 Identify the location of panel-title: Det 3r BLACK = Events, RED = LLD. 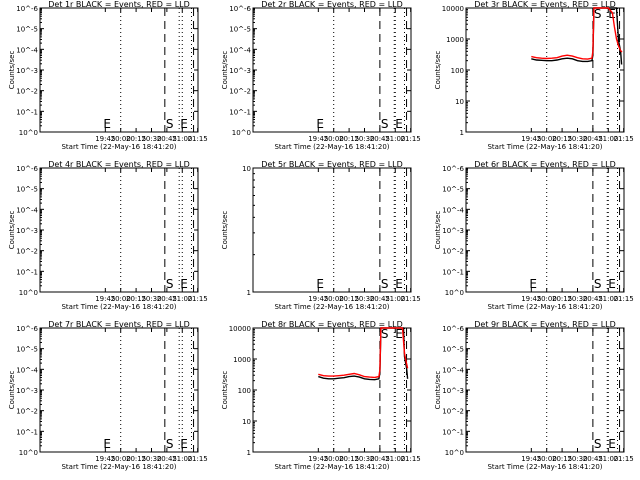
(545, 4).